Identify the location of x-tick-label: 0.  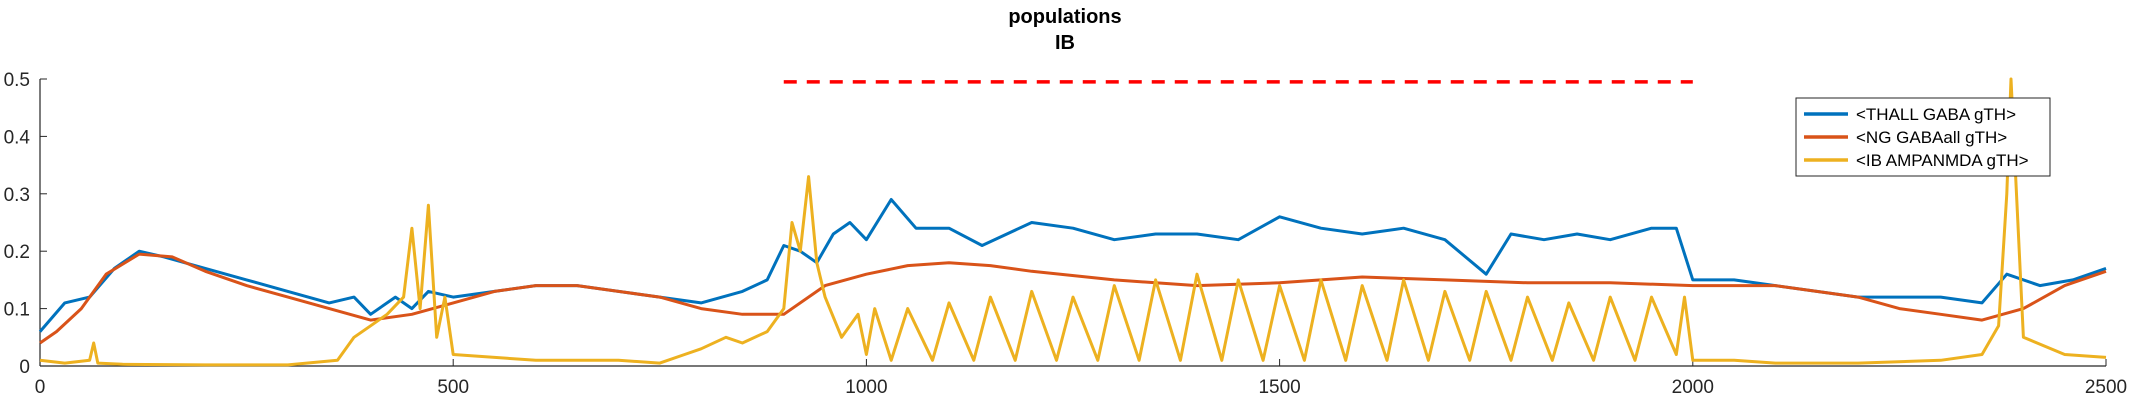
(40, 387).